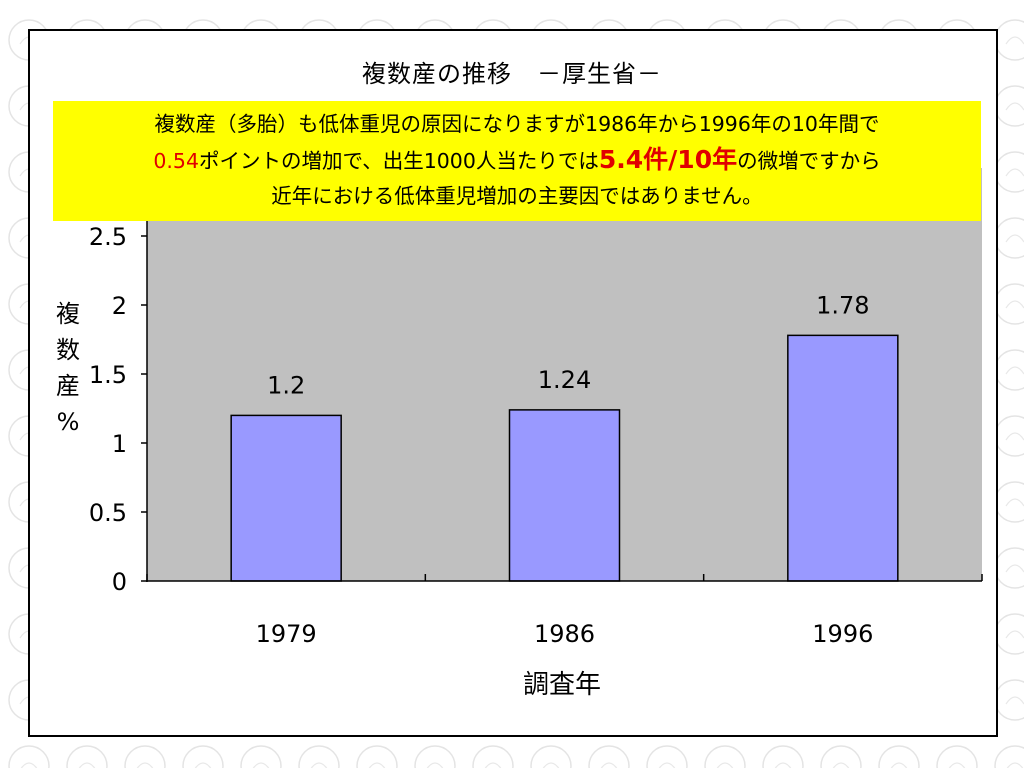 The height and width of the screenshot is (768, 1024). I want to click on note-text-end: の微増ですから, so click(809, 161).